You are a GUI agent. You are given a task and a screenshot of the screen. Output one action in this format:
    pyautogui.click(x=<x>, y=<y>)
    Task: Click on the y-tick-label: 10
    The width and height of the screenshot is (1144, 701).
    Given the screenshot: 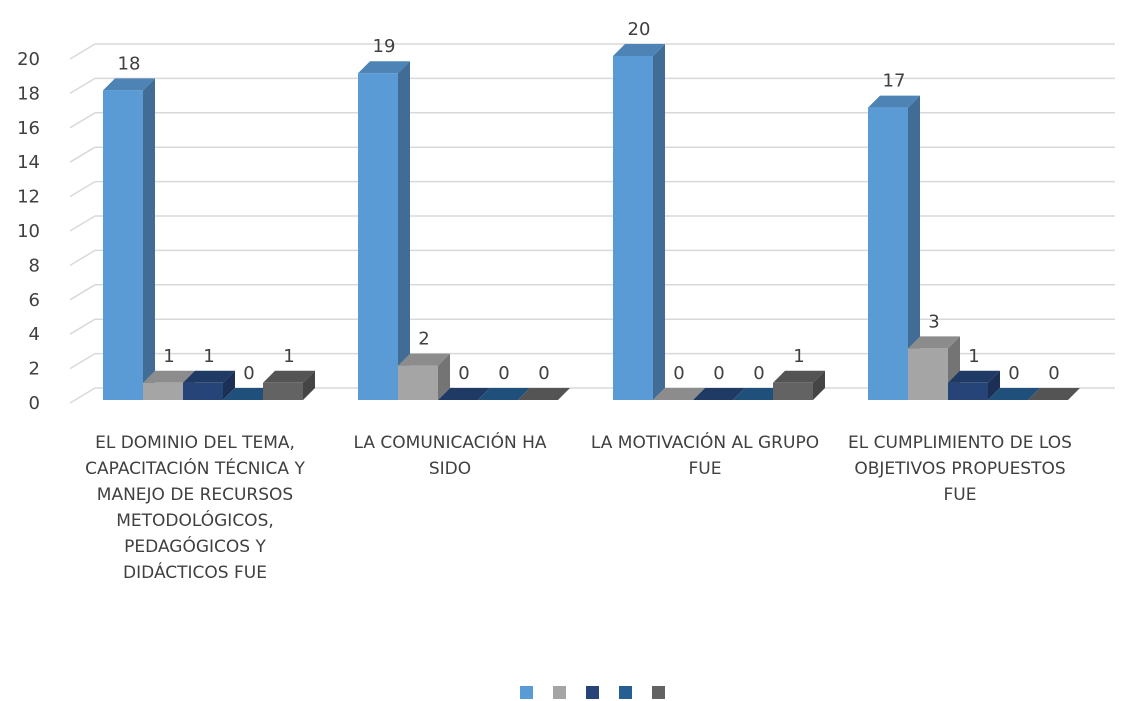 What is the action you would take?
    pyautogui.click(x=28, y=231)
    